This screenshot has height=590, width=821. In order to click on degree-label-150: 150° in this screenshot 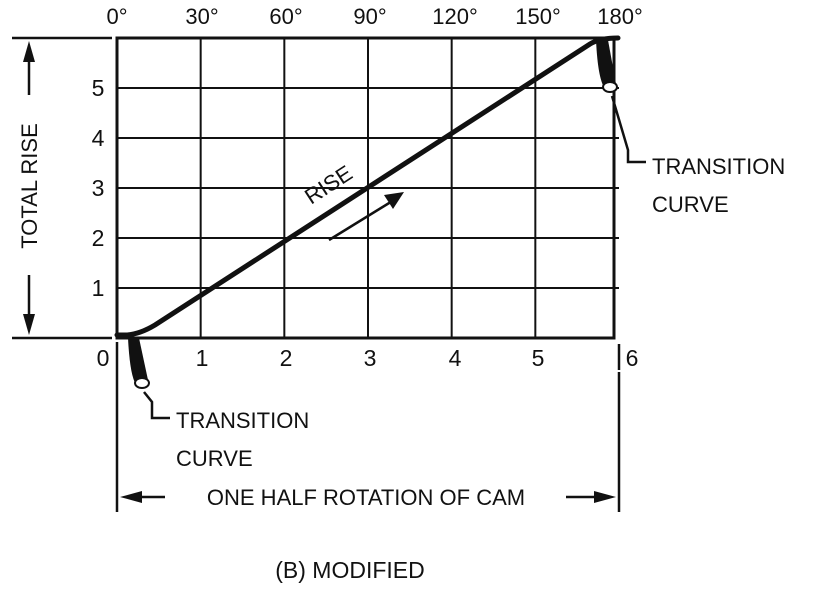, I will do `click(538, 16)`.